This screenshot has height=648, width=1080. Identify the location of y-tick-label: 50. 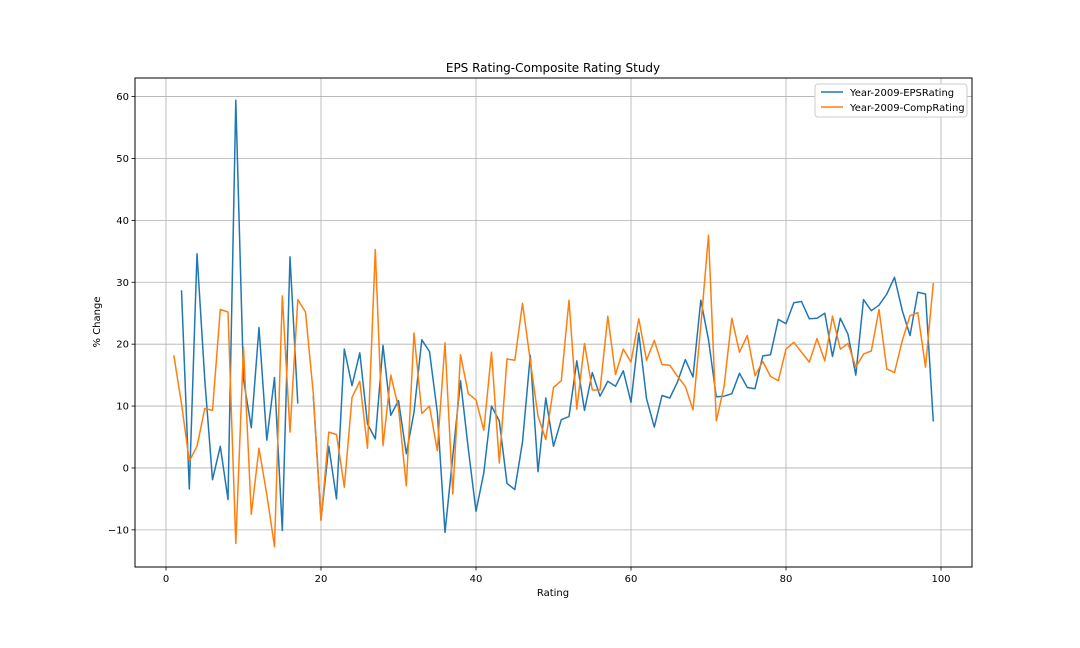
(122, 159).